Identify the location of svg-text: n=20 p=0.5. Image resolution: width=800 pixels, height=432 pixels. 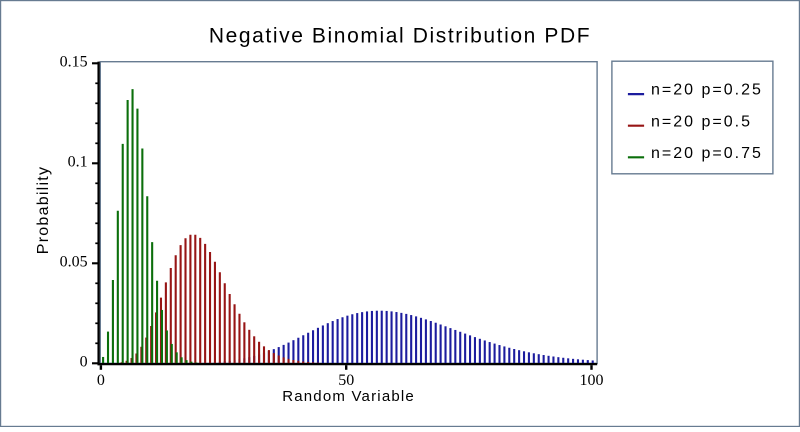
(701, 121).